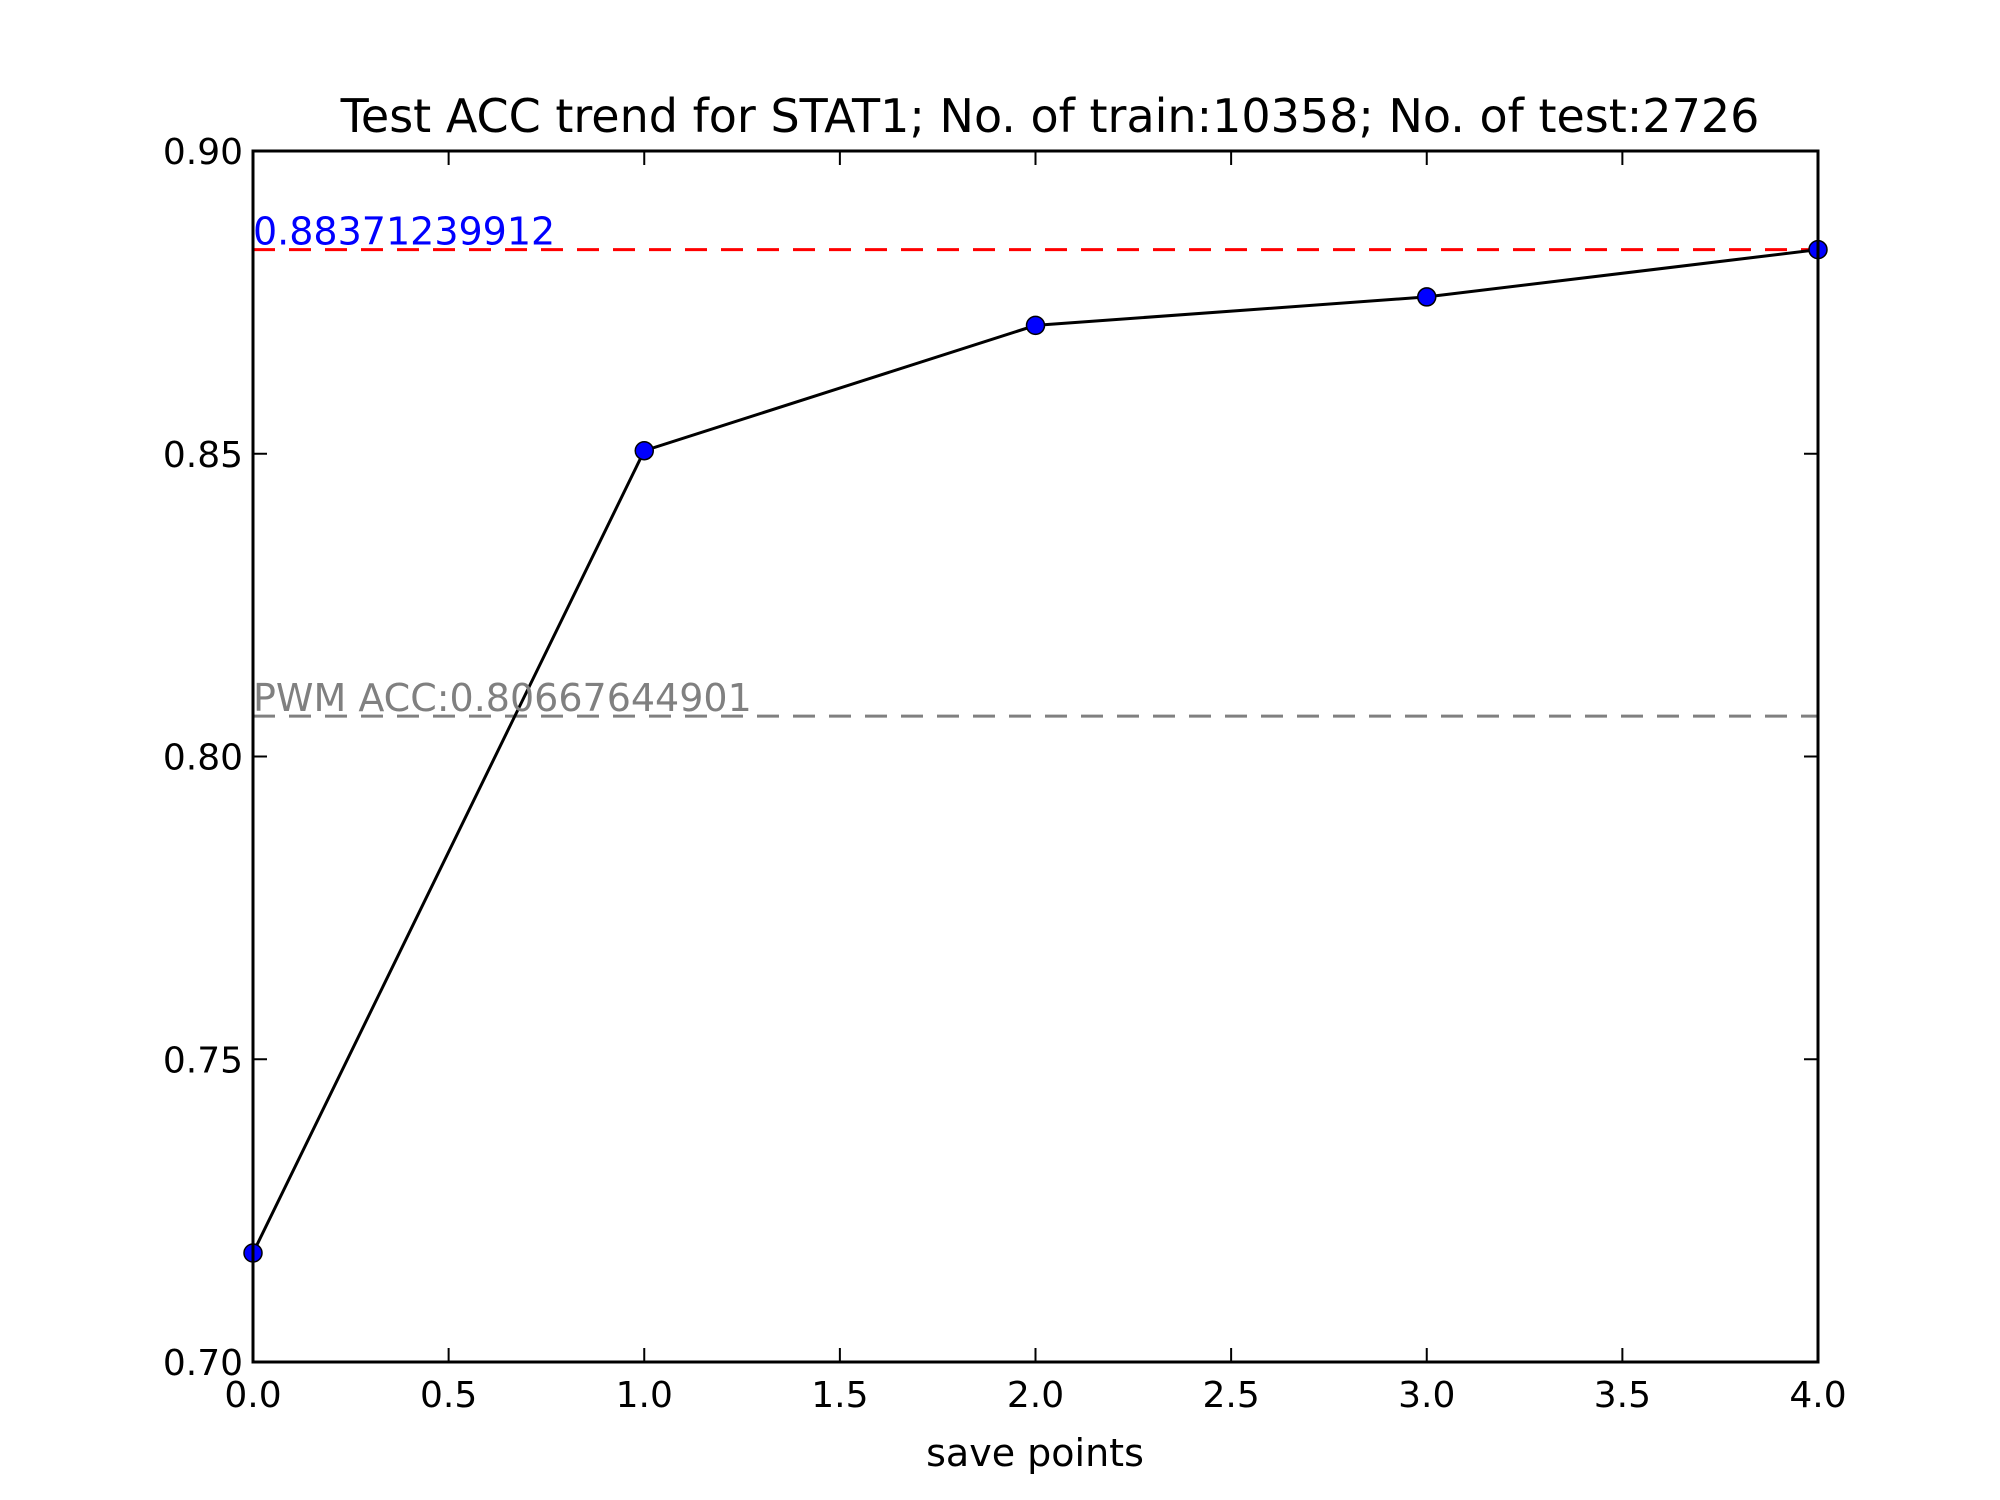 The height and width of the screenshot is (1500, 2000). Describe the element at coordinates (203, 1060) in the screenshot. I see `y-tick-label: 0.75` at that location.